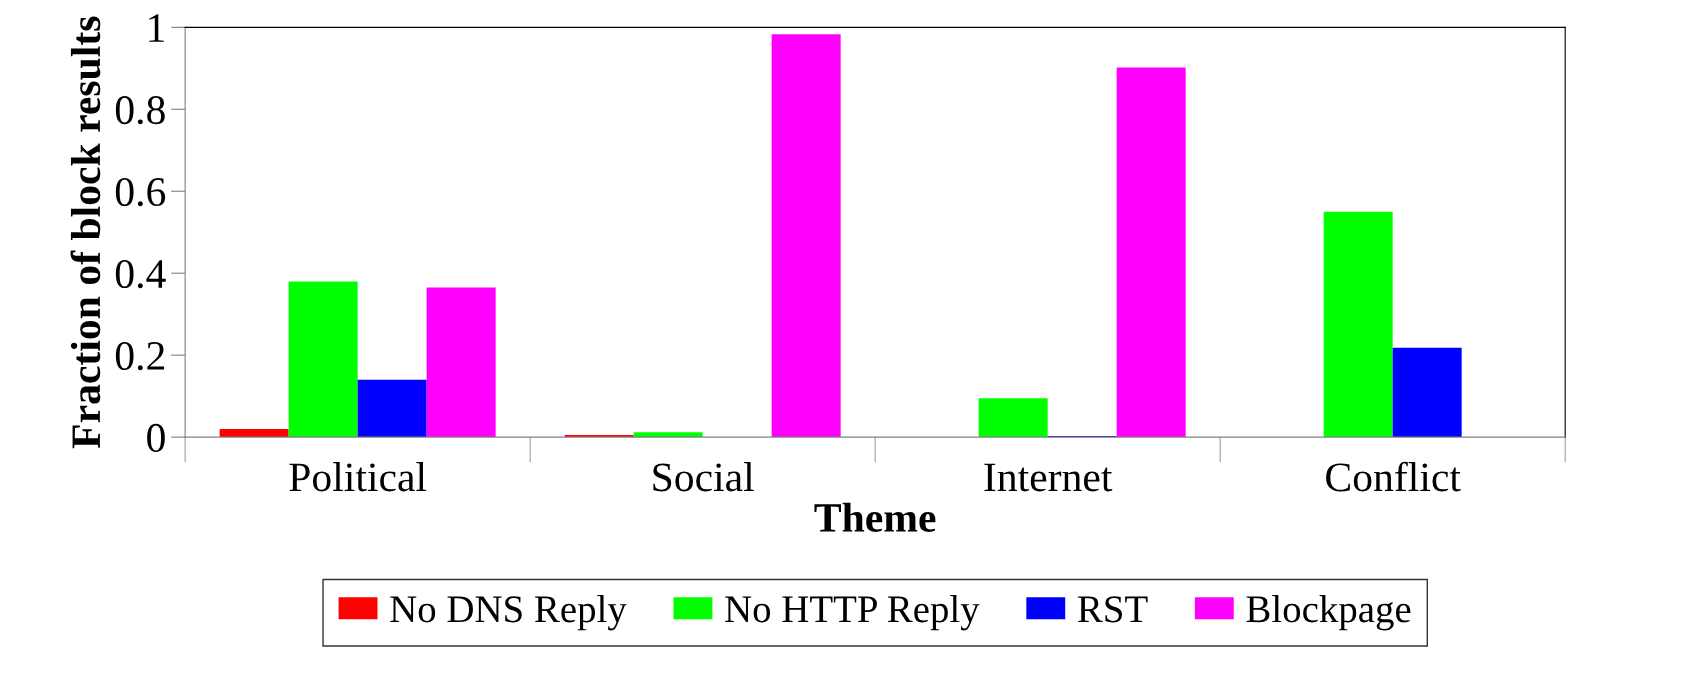 The image size is (1683, 683). I want to click on y-tick-label: 1, so click(156, 28).